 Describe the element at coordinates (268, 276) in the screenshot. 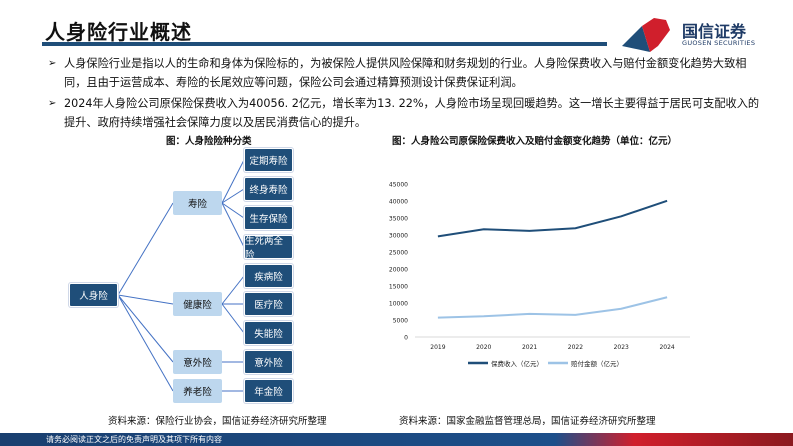

I see `tree-leaf-node: 疾病险` at that location.